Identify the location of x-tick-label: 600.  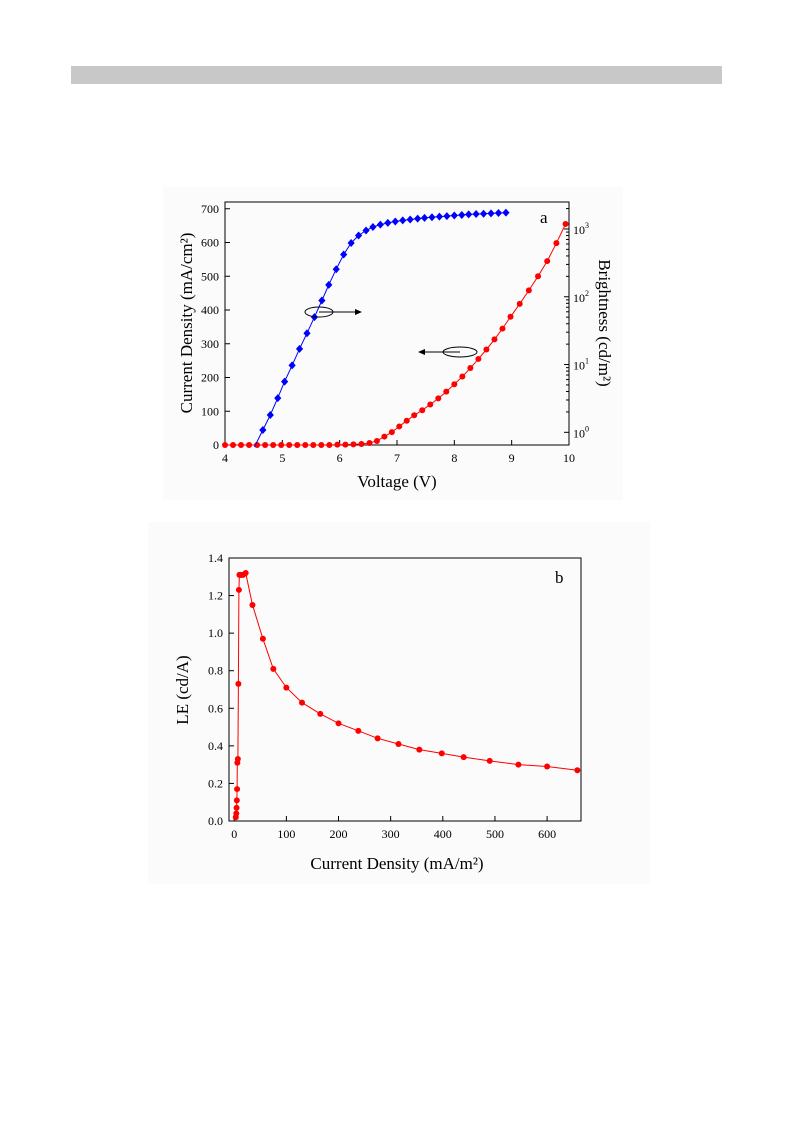
(547, 834).